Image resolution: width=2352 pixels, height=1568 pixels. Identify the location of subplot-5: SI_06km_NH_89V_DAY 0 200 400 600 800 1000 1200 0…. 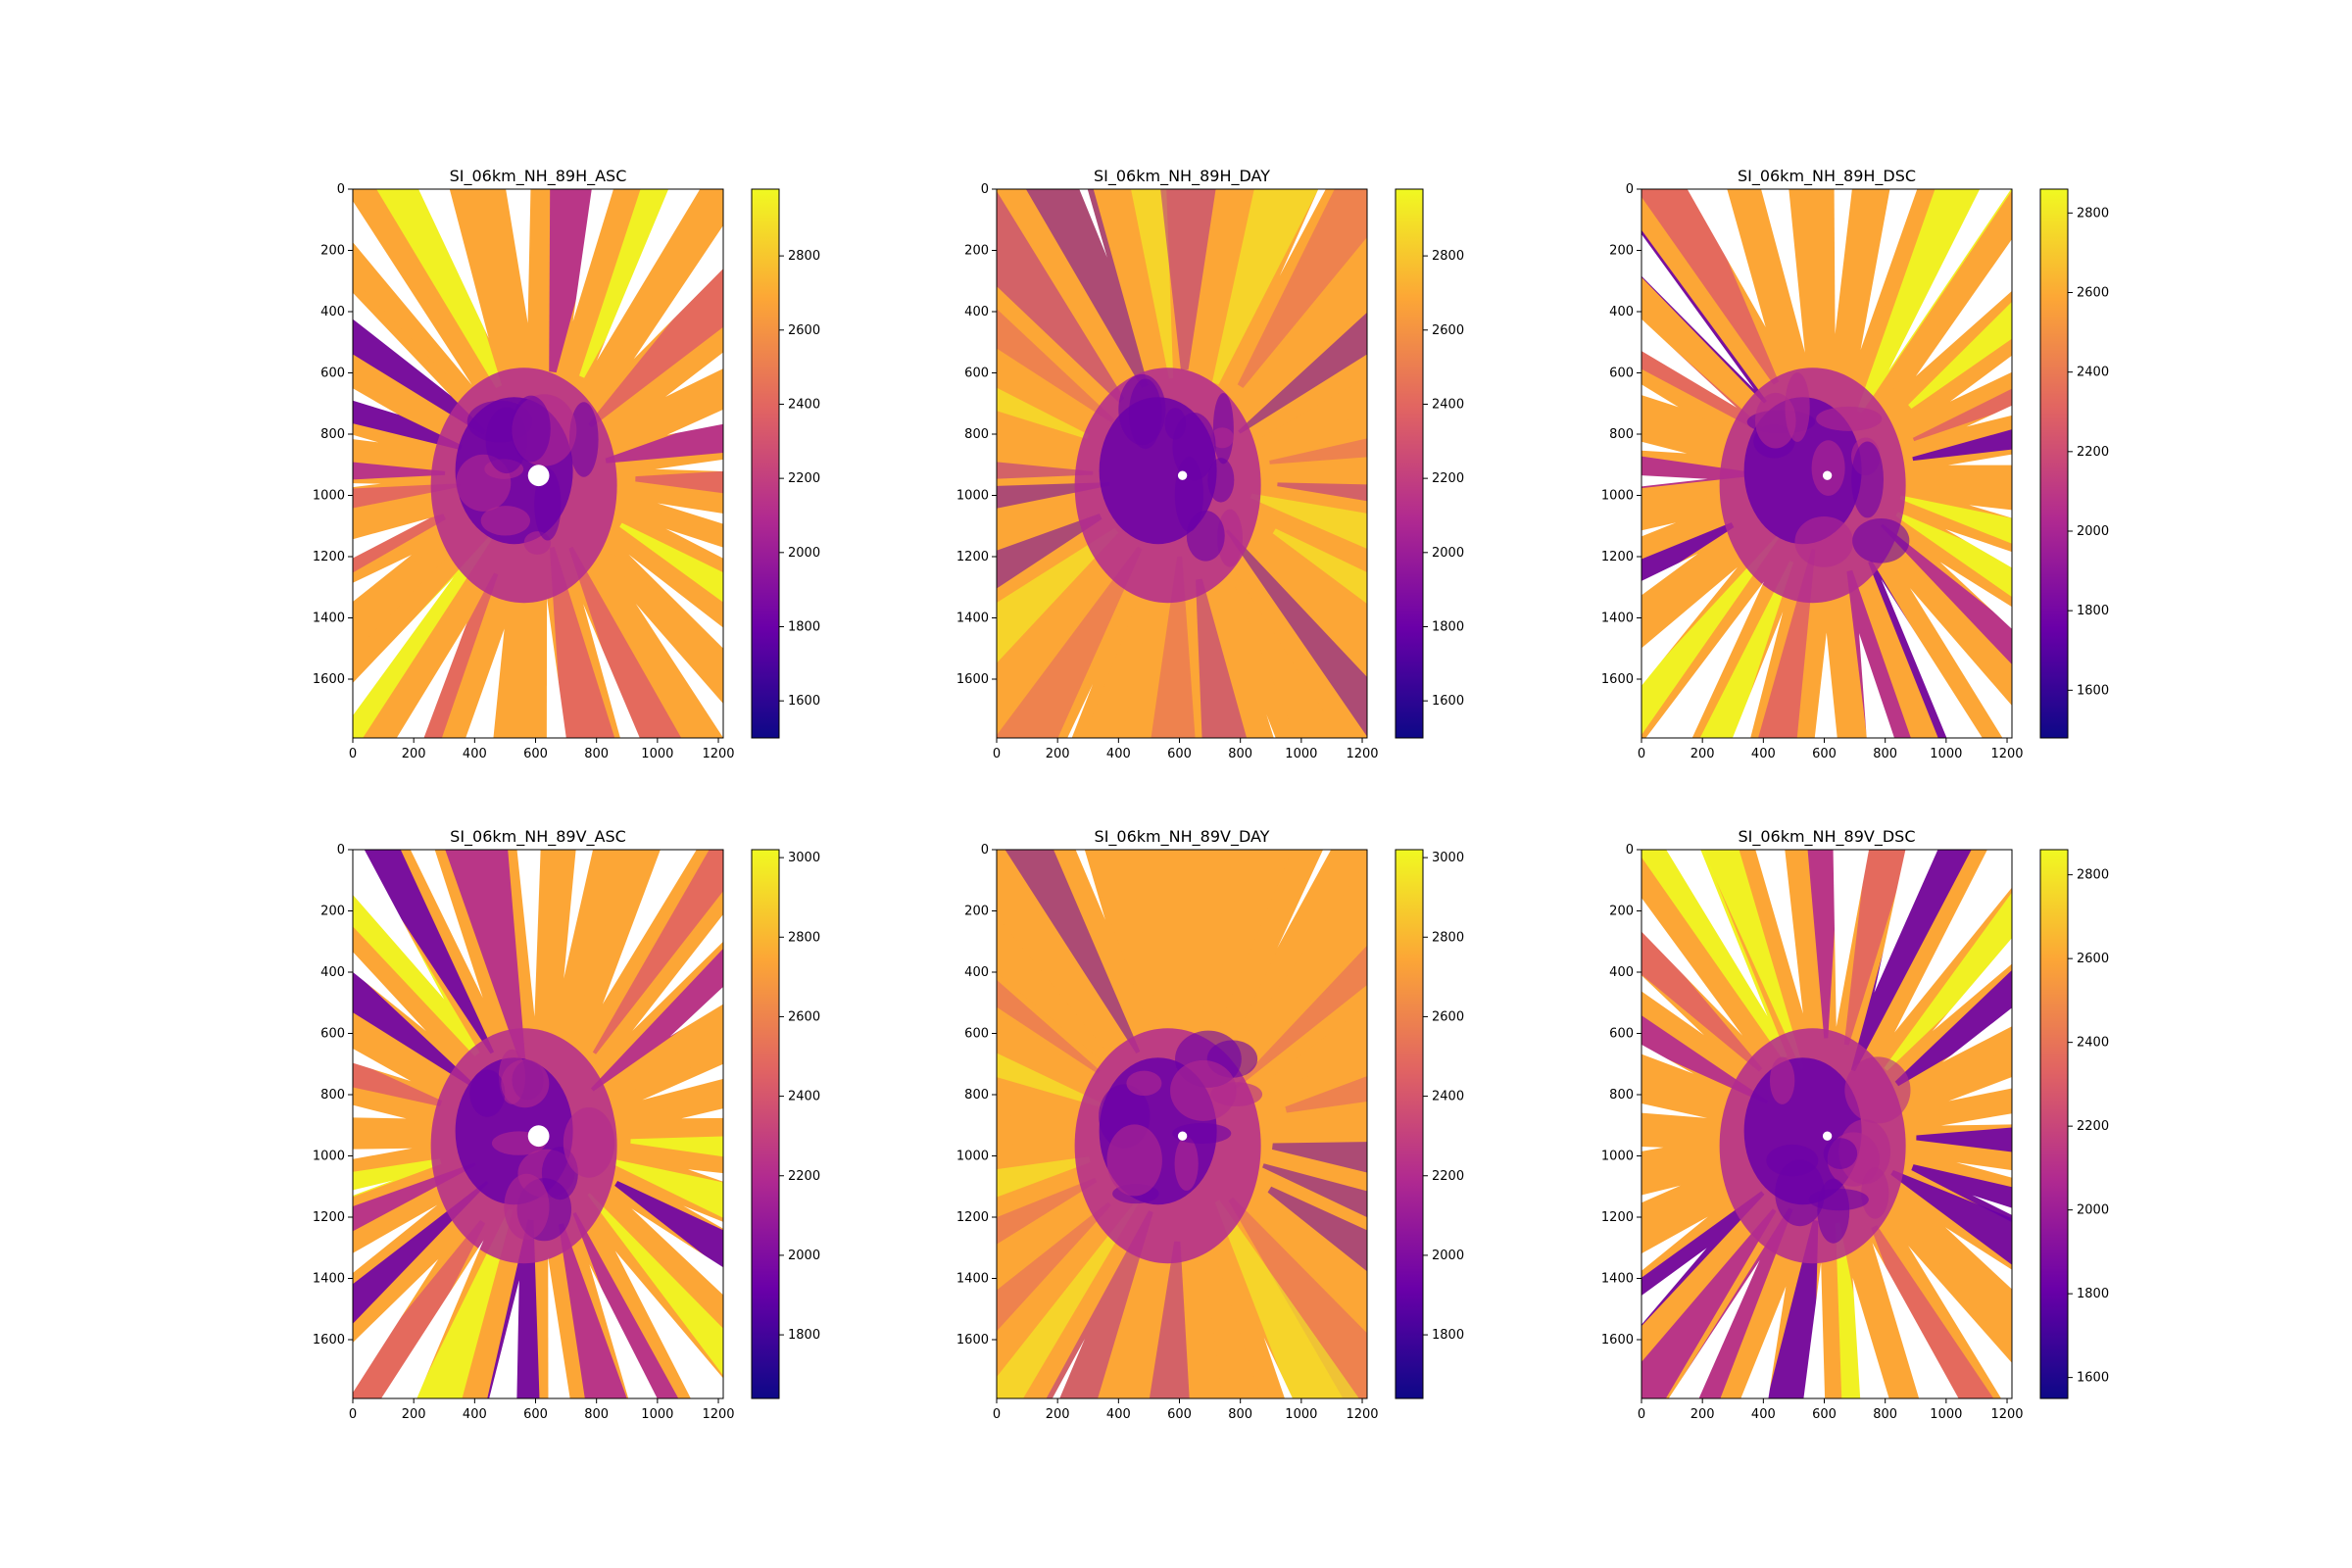
(1210, 1124).